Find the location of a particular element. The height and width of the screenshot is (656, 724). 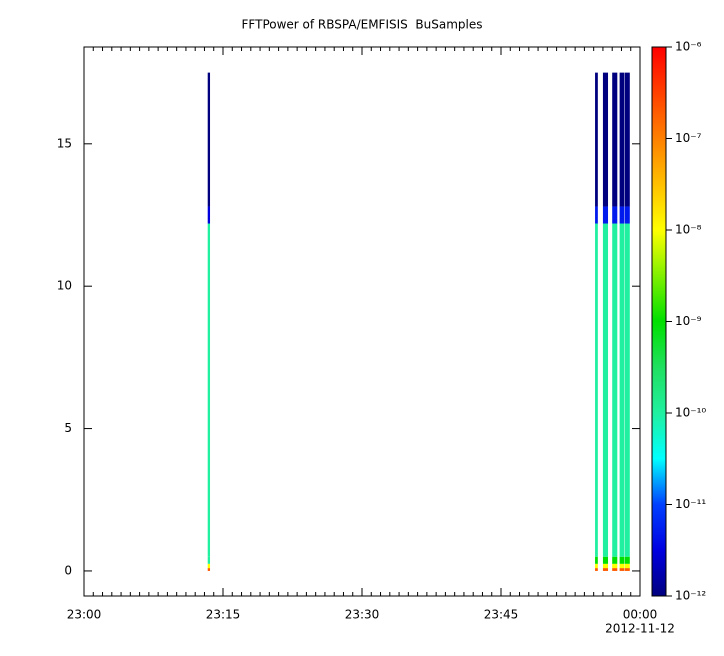

y-tick-label: 0 is located at coordinates (68, 570).